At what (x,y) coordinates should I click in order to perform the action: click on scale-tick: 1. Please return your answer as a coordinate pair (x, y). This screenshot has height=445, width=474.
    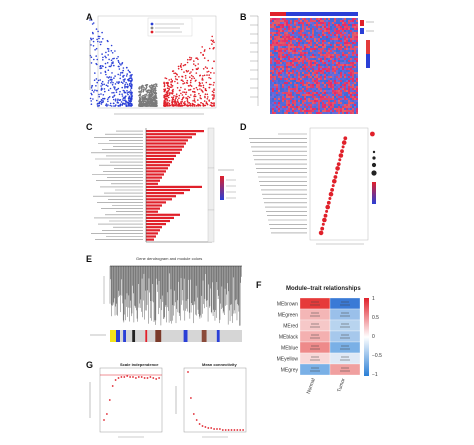
    Looking at the image, I should click on (373, 299).